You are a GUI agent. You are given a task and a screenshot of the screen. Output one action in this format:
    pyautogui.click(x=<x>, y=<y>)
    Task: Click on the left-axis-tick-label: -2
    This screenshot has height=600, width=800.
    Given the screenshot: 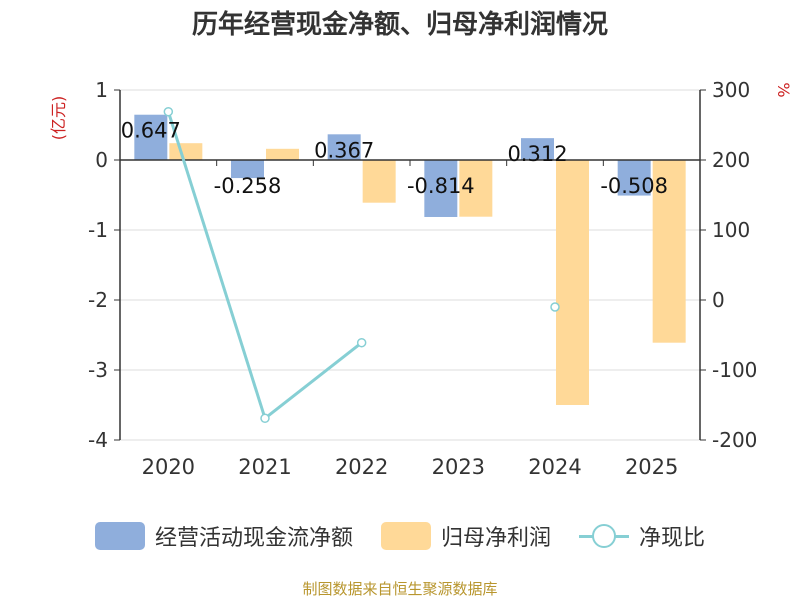 What is the action you would take?
    pyautogui.click(x=98, y=300)
    